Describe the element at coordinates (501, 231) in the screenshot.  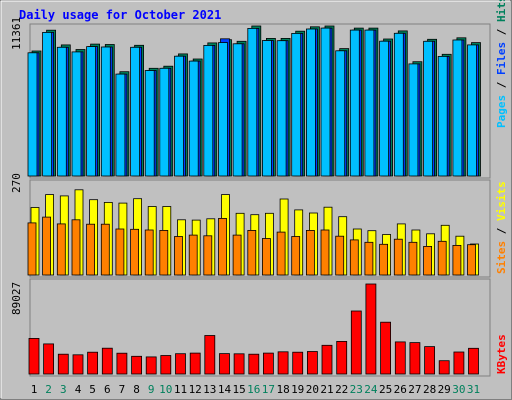
I see `legend-sep-3: /` at that location.